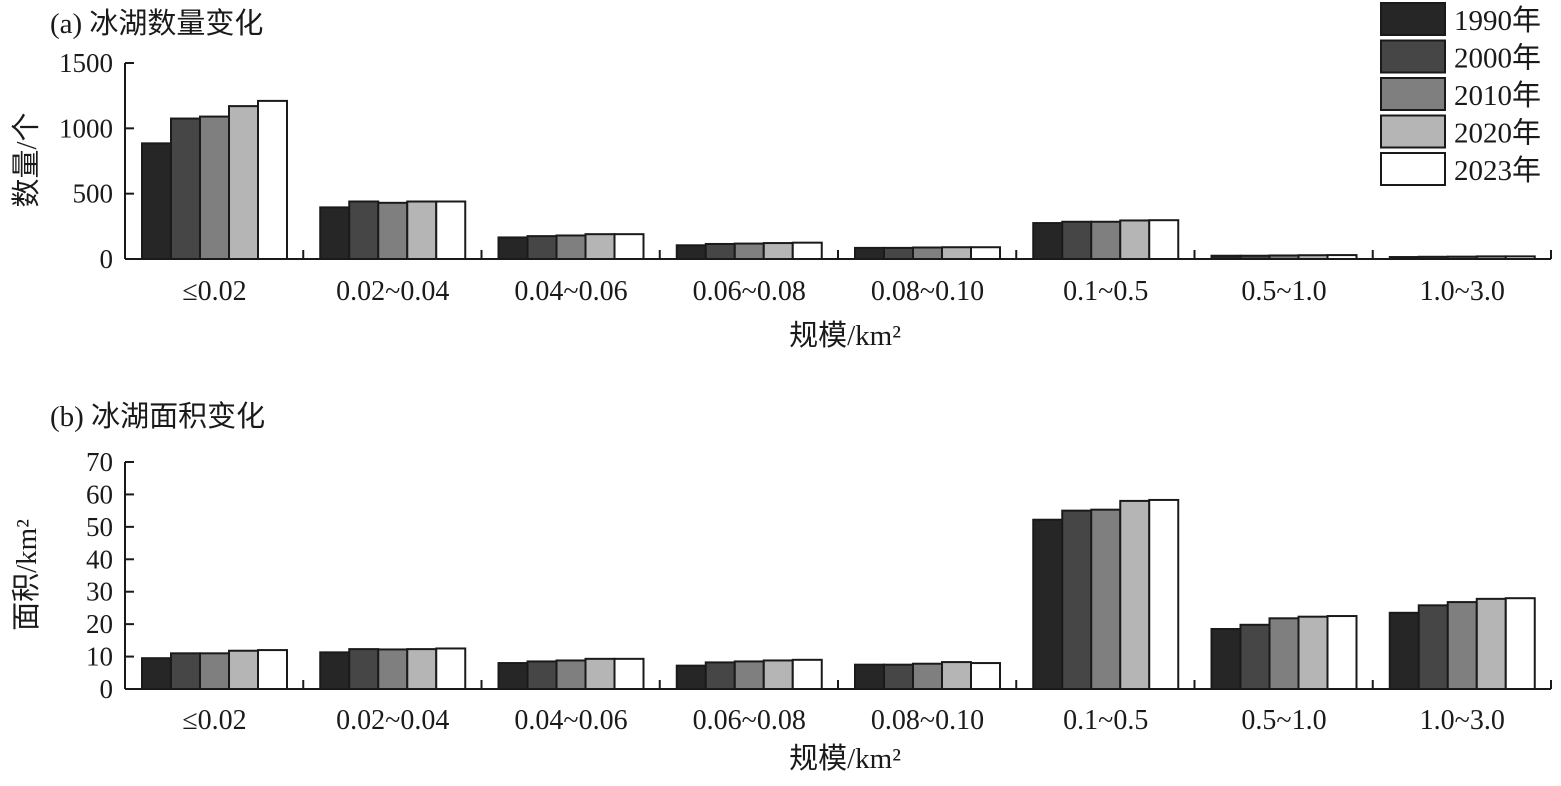  I want to click on bar-area-2023年-3, so click(807, 674).